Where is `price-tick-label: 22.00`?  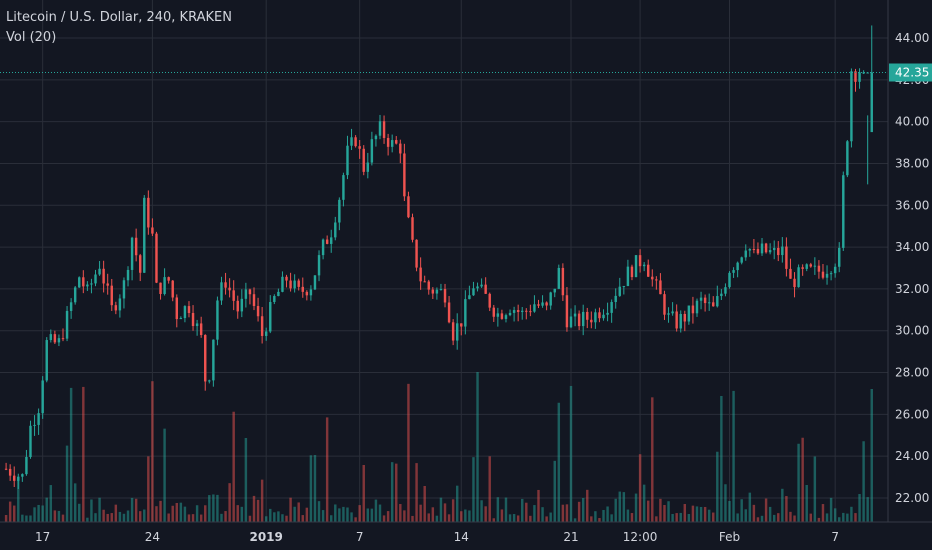
price-tick-label: 22.00 is located at coordinates (912, 498).